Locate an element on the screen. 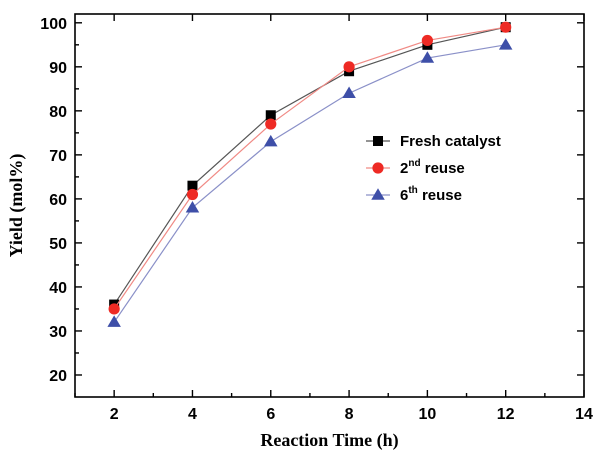  legend-label: 6th reuse is located at coordinates (431, 194).